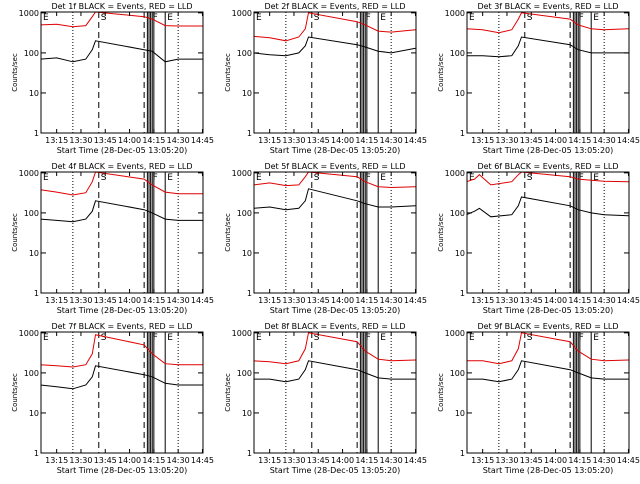 The height and width of the screenshot is (484, 640). I want to click on chart-title: Det 1f BLACK = Events, RED = LLD, so click(121, 6).